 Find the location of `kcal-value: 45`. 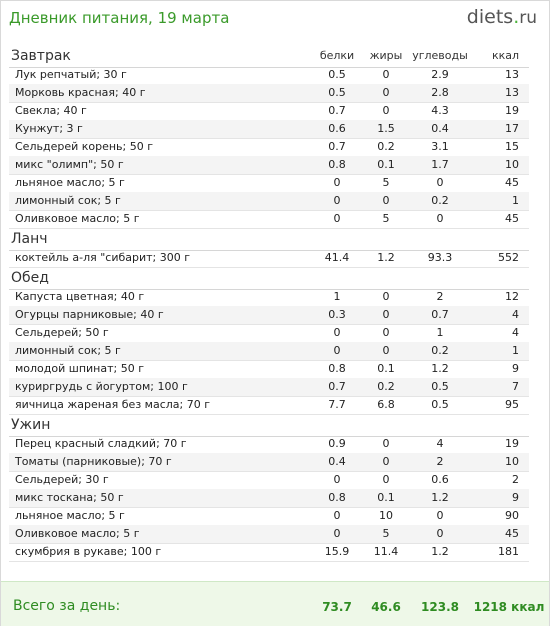

kcal-value: 45 is located at coordinates (512, 218).